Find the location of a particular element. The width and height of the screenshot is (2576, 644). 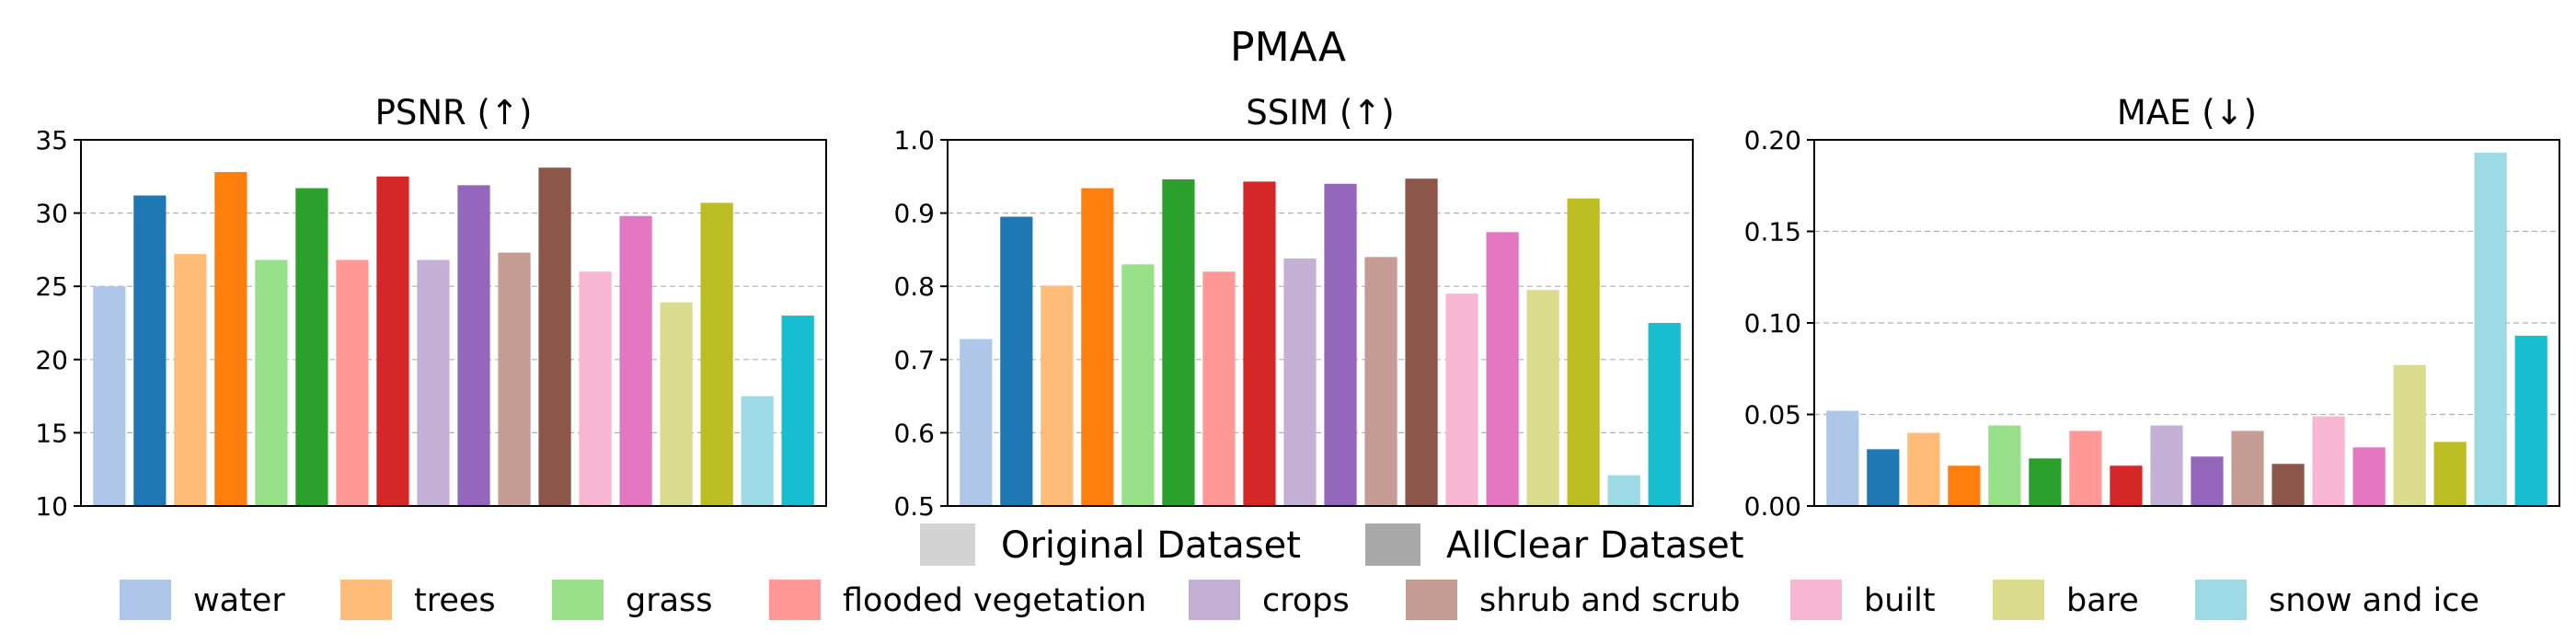

ssim-ytick-label: 1.0 is located at coordinates (914, 140).